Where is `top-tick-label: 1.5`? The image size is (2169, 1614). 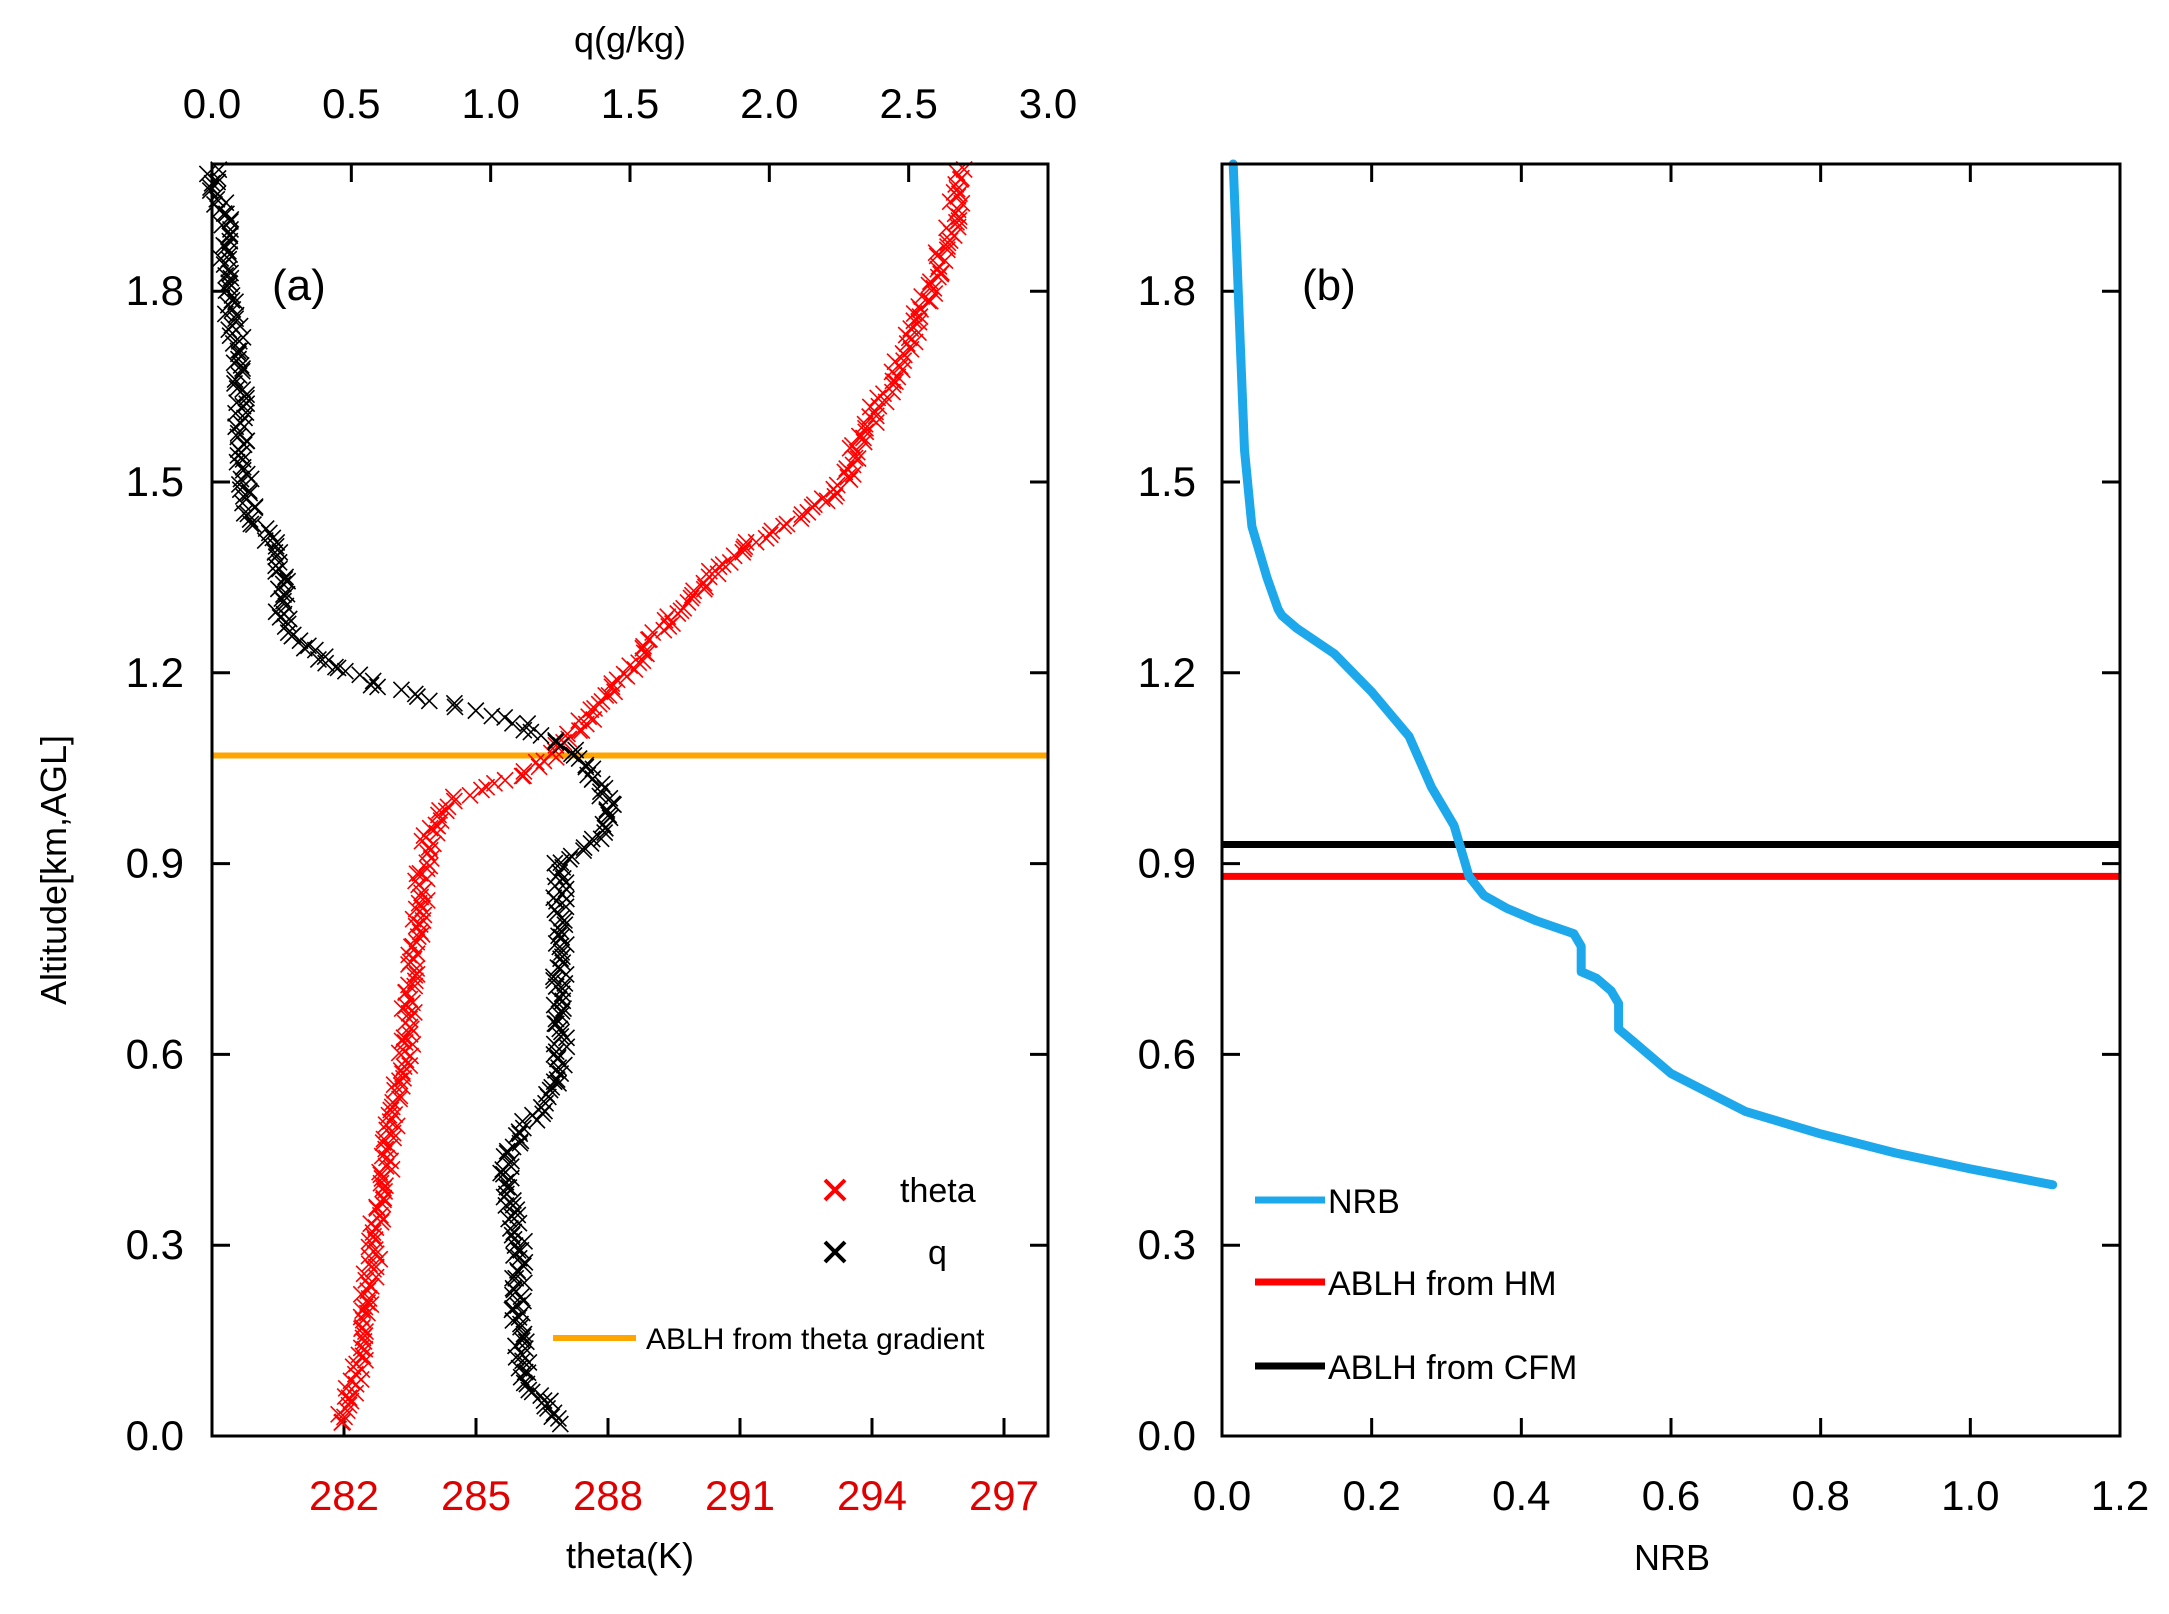 top-tick-label: 1.5 is located at coordinates (630, 103).